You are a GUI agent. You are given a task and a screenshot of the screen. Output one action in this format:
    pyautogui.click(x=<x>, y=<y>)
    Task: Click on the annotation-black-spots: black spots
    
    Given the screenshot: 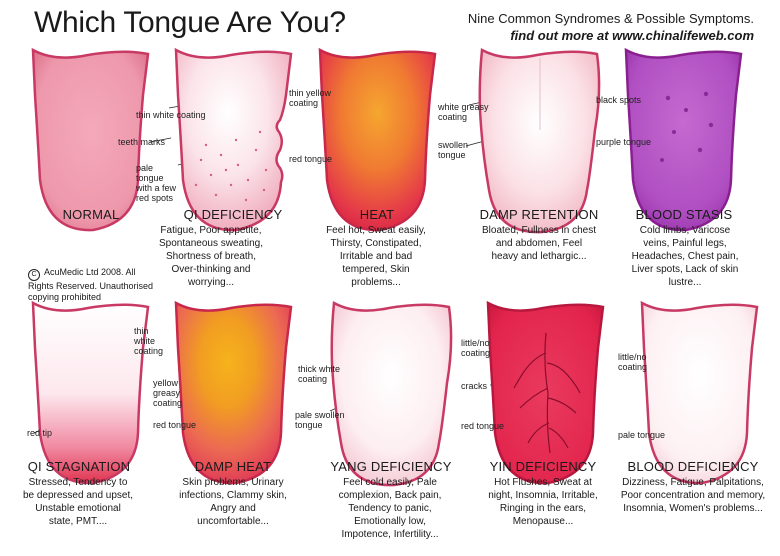 What is the action you would take?
    pyautogui.click(x=619, y=100)
    